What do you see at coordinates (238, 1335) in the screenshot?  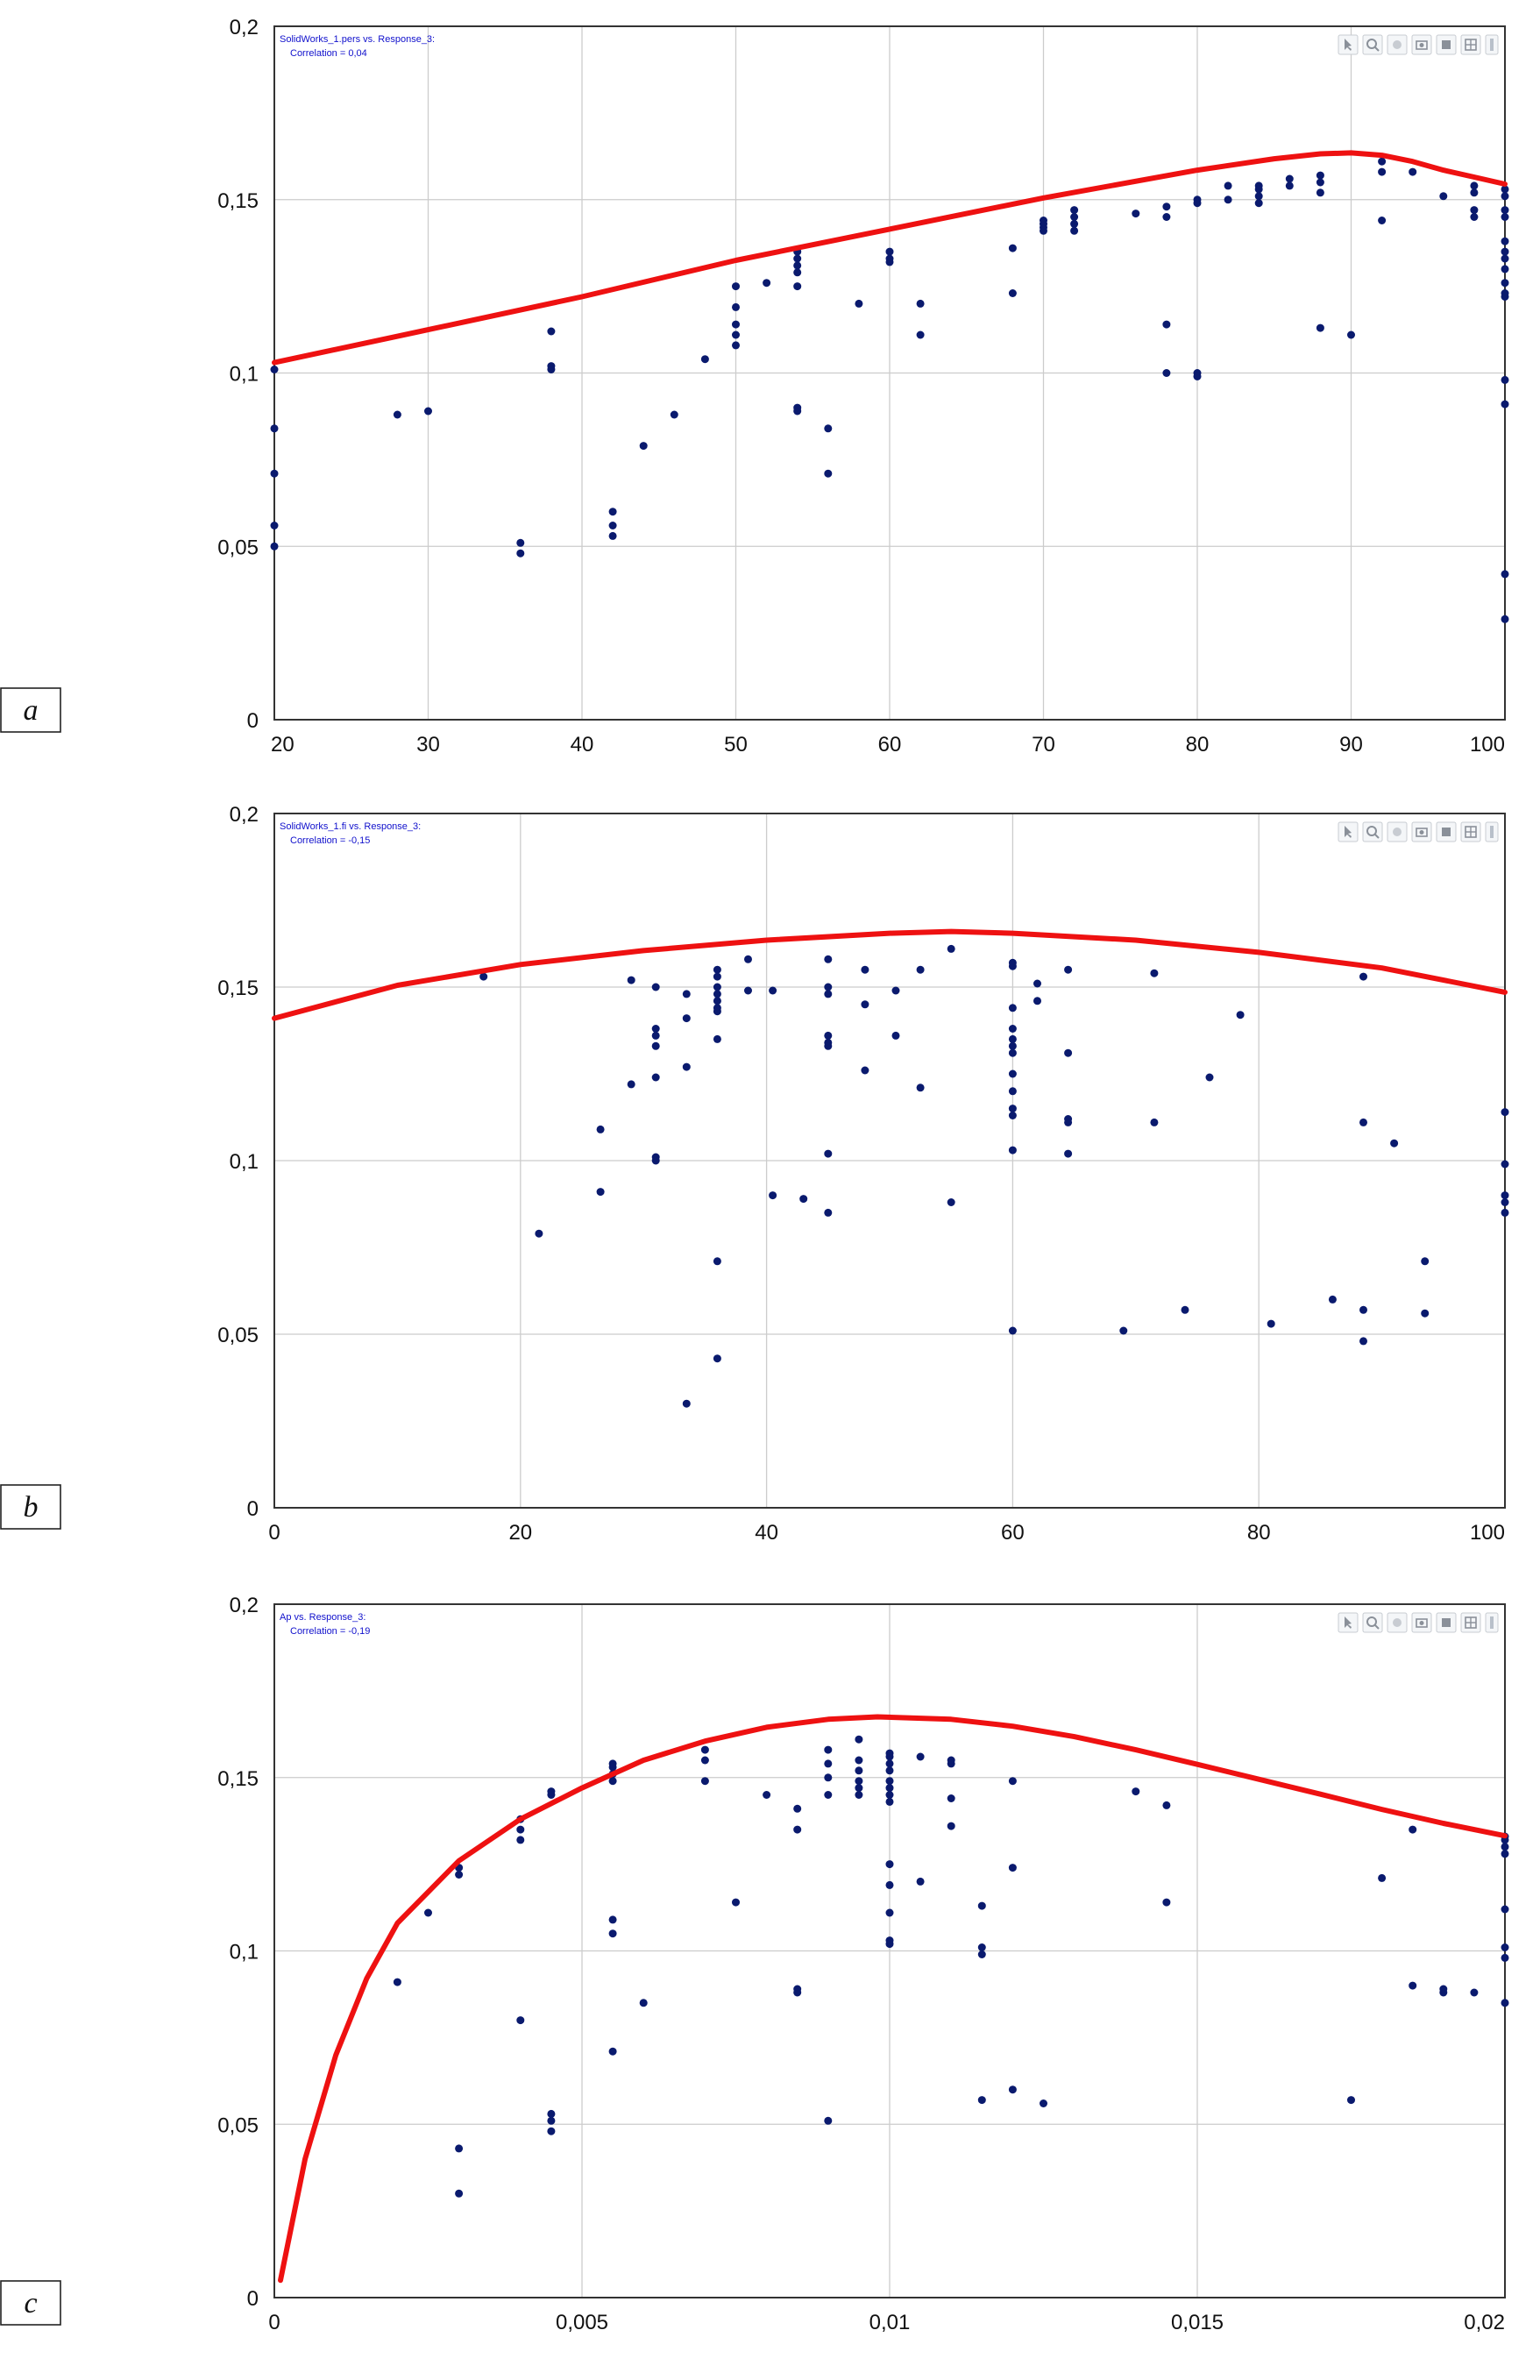 I see `y-tick-label: 0,05` at bounding box center [238, 1335].